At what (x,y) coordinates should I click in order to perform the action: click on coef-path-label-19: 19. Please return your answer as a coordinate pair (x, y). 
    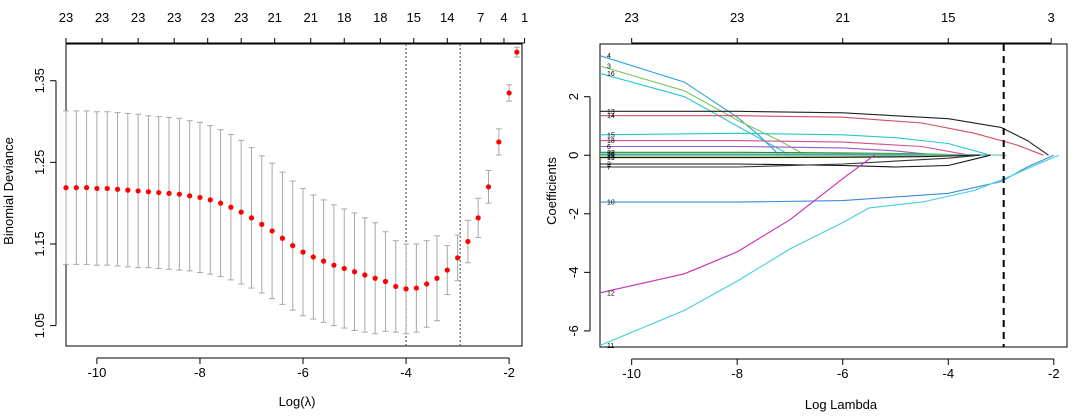
    Looking at the image, I should click on (611, 158).